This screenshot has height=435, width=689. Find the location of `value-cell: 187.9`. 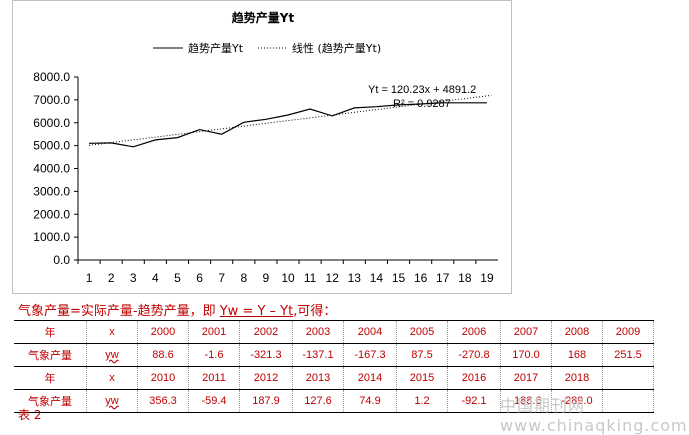

value-cell: 187.9 is located at coordinates (266, 401).